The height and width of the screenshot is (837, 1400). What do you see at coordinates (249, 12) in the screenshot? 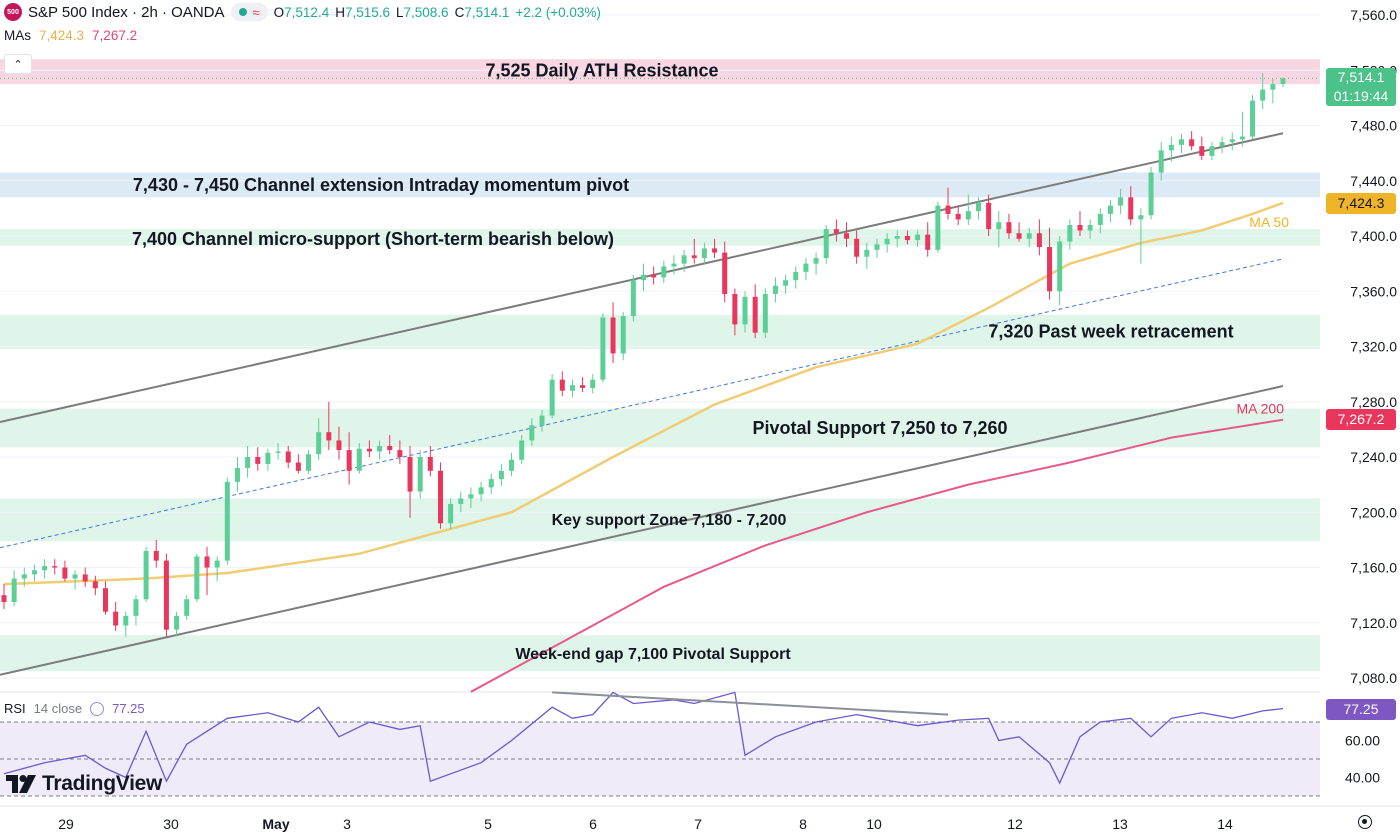
I see `market-status-pill: ≈` at bounding box center [249, 12].